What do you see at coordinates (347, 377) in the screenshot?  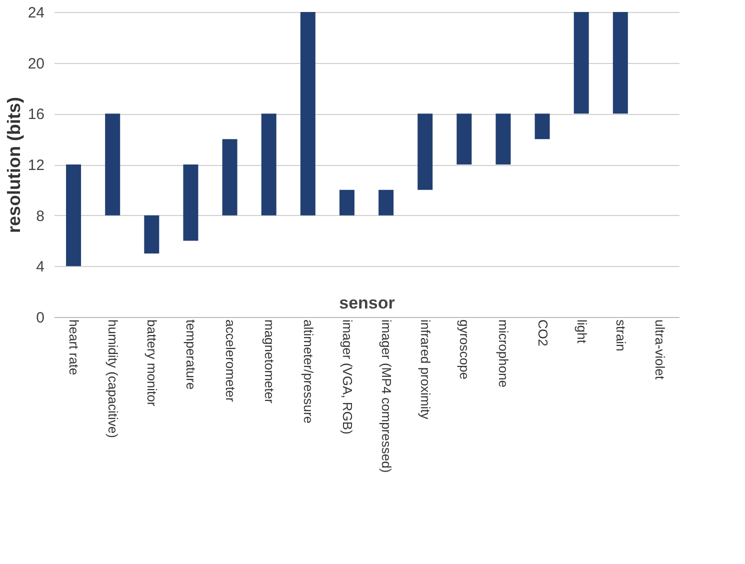 I see `x-tick-label: imager (VGA, RGB)` at bounding box center [347, 377].